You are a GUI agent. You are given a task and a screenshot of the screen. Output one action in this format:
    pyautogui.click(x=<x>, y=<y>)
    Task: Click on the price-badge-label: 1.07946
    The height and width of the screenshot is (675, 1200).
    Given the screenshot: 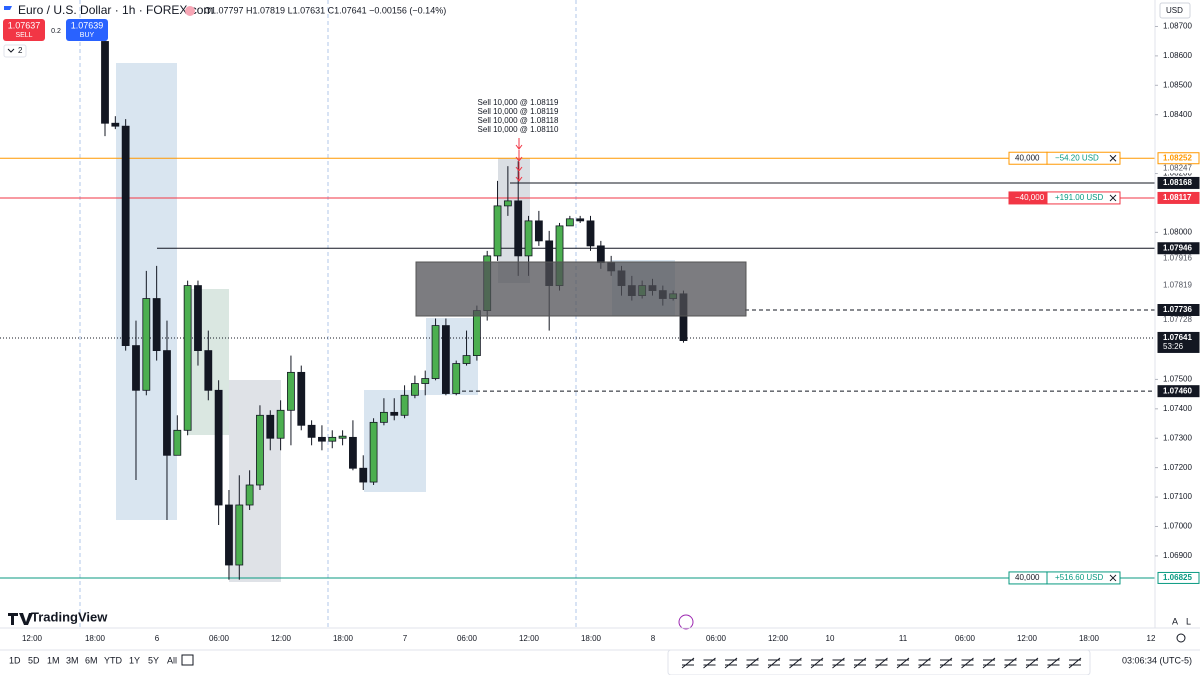 What is the action you would take?
    pyautogui.click(x=1177, y=247)
    